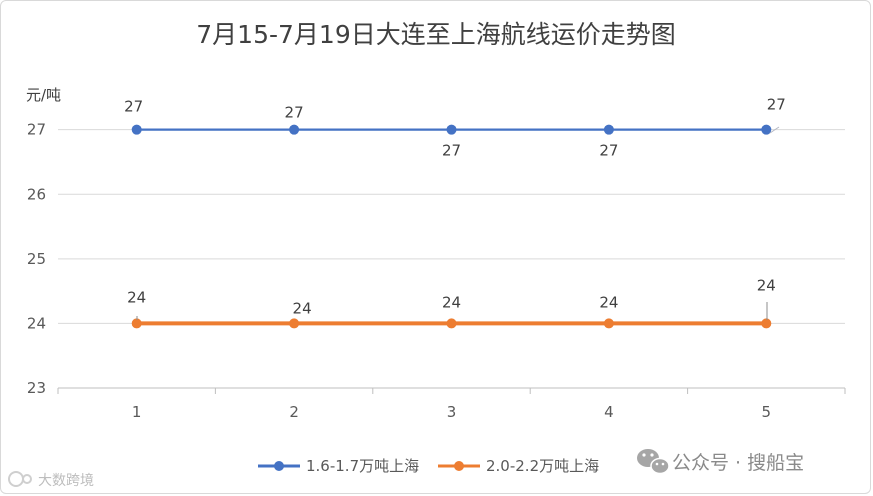 This screenshot has height=496, width=873. I want to click on data-label-leader, so click(774, 130).